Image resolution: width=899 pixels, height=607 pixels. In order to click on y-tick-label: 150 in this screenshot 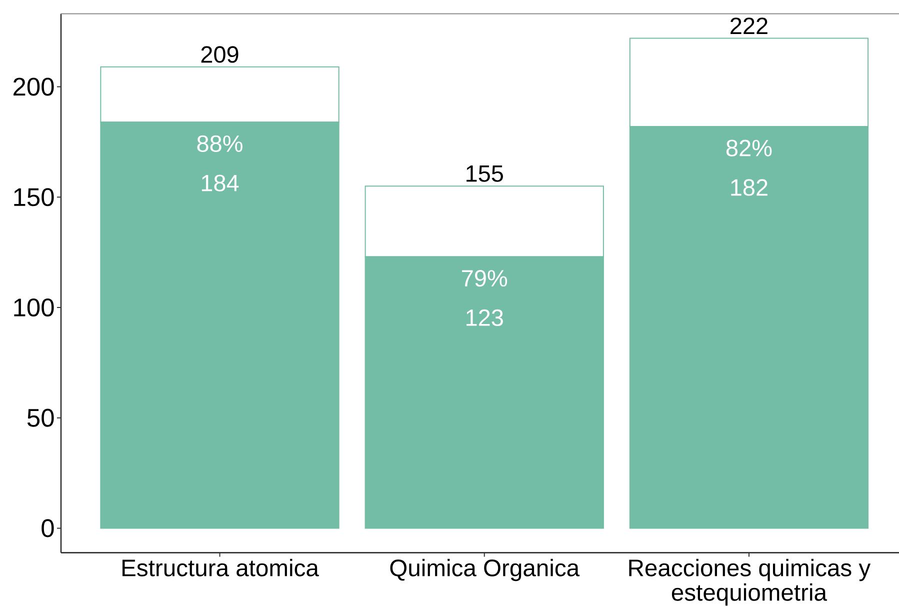, I will do `click(34, 197)`.